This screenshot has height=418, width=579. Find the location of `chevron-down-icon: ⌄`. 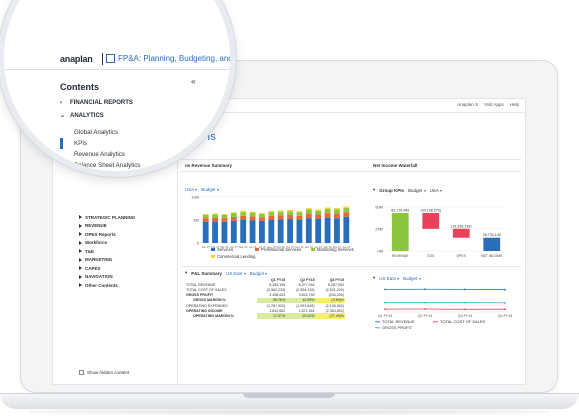

chevron-down-icon: ⌄ is located at coordinates (63, 116).